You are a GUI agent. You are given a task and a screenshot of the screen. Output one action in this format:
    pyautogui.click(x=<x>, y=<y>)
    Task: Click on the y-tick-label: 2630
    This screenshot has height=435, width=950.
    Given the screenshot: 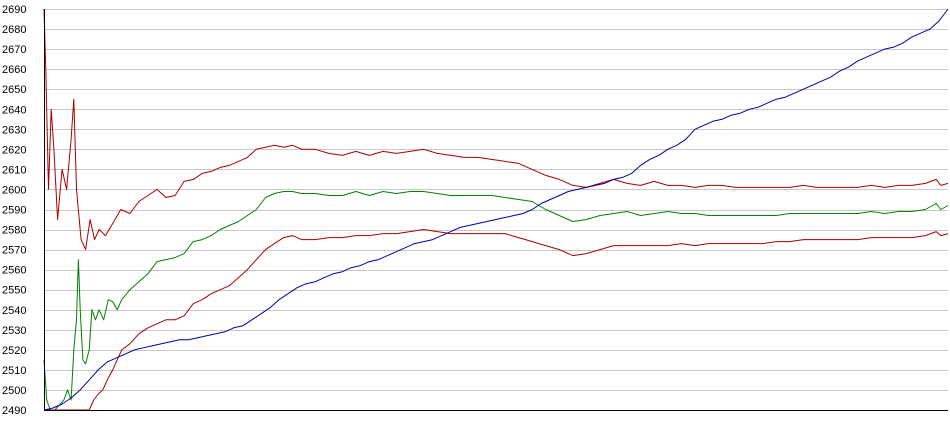 What is the action you would take?
    pyautogui.click(x=14, y=130)
    